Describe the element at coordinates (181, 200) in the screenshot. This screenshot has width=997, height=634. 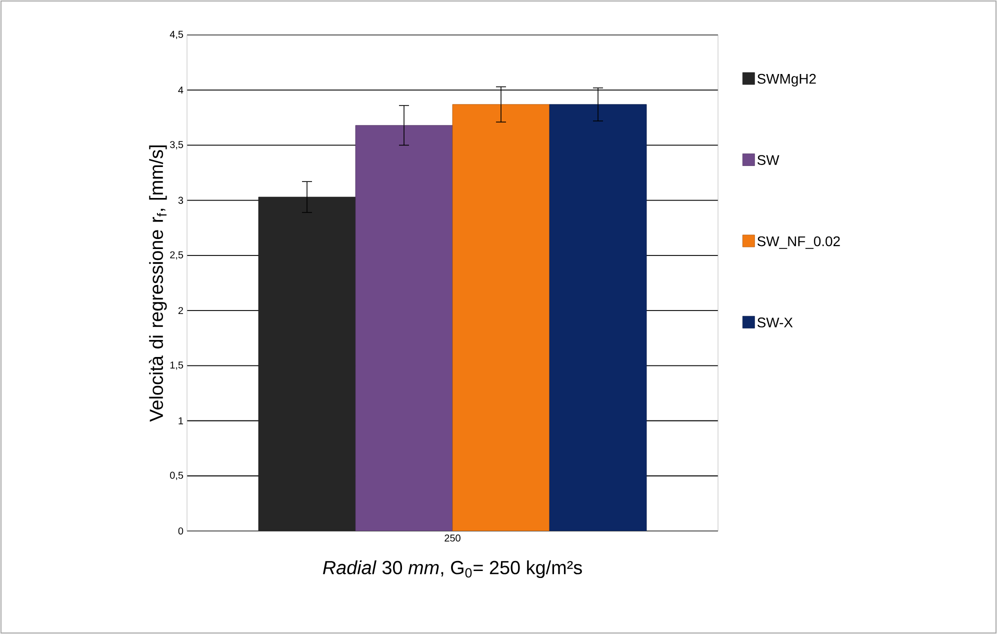
I see `y-tick-label: 3` at that location.